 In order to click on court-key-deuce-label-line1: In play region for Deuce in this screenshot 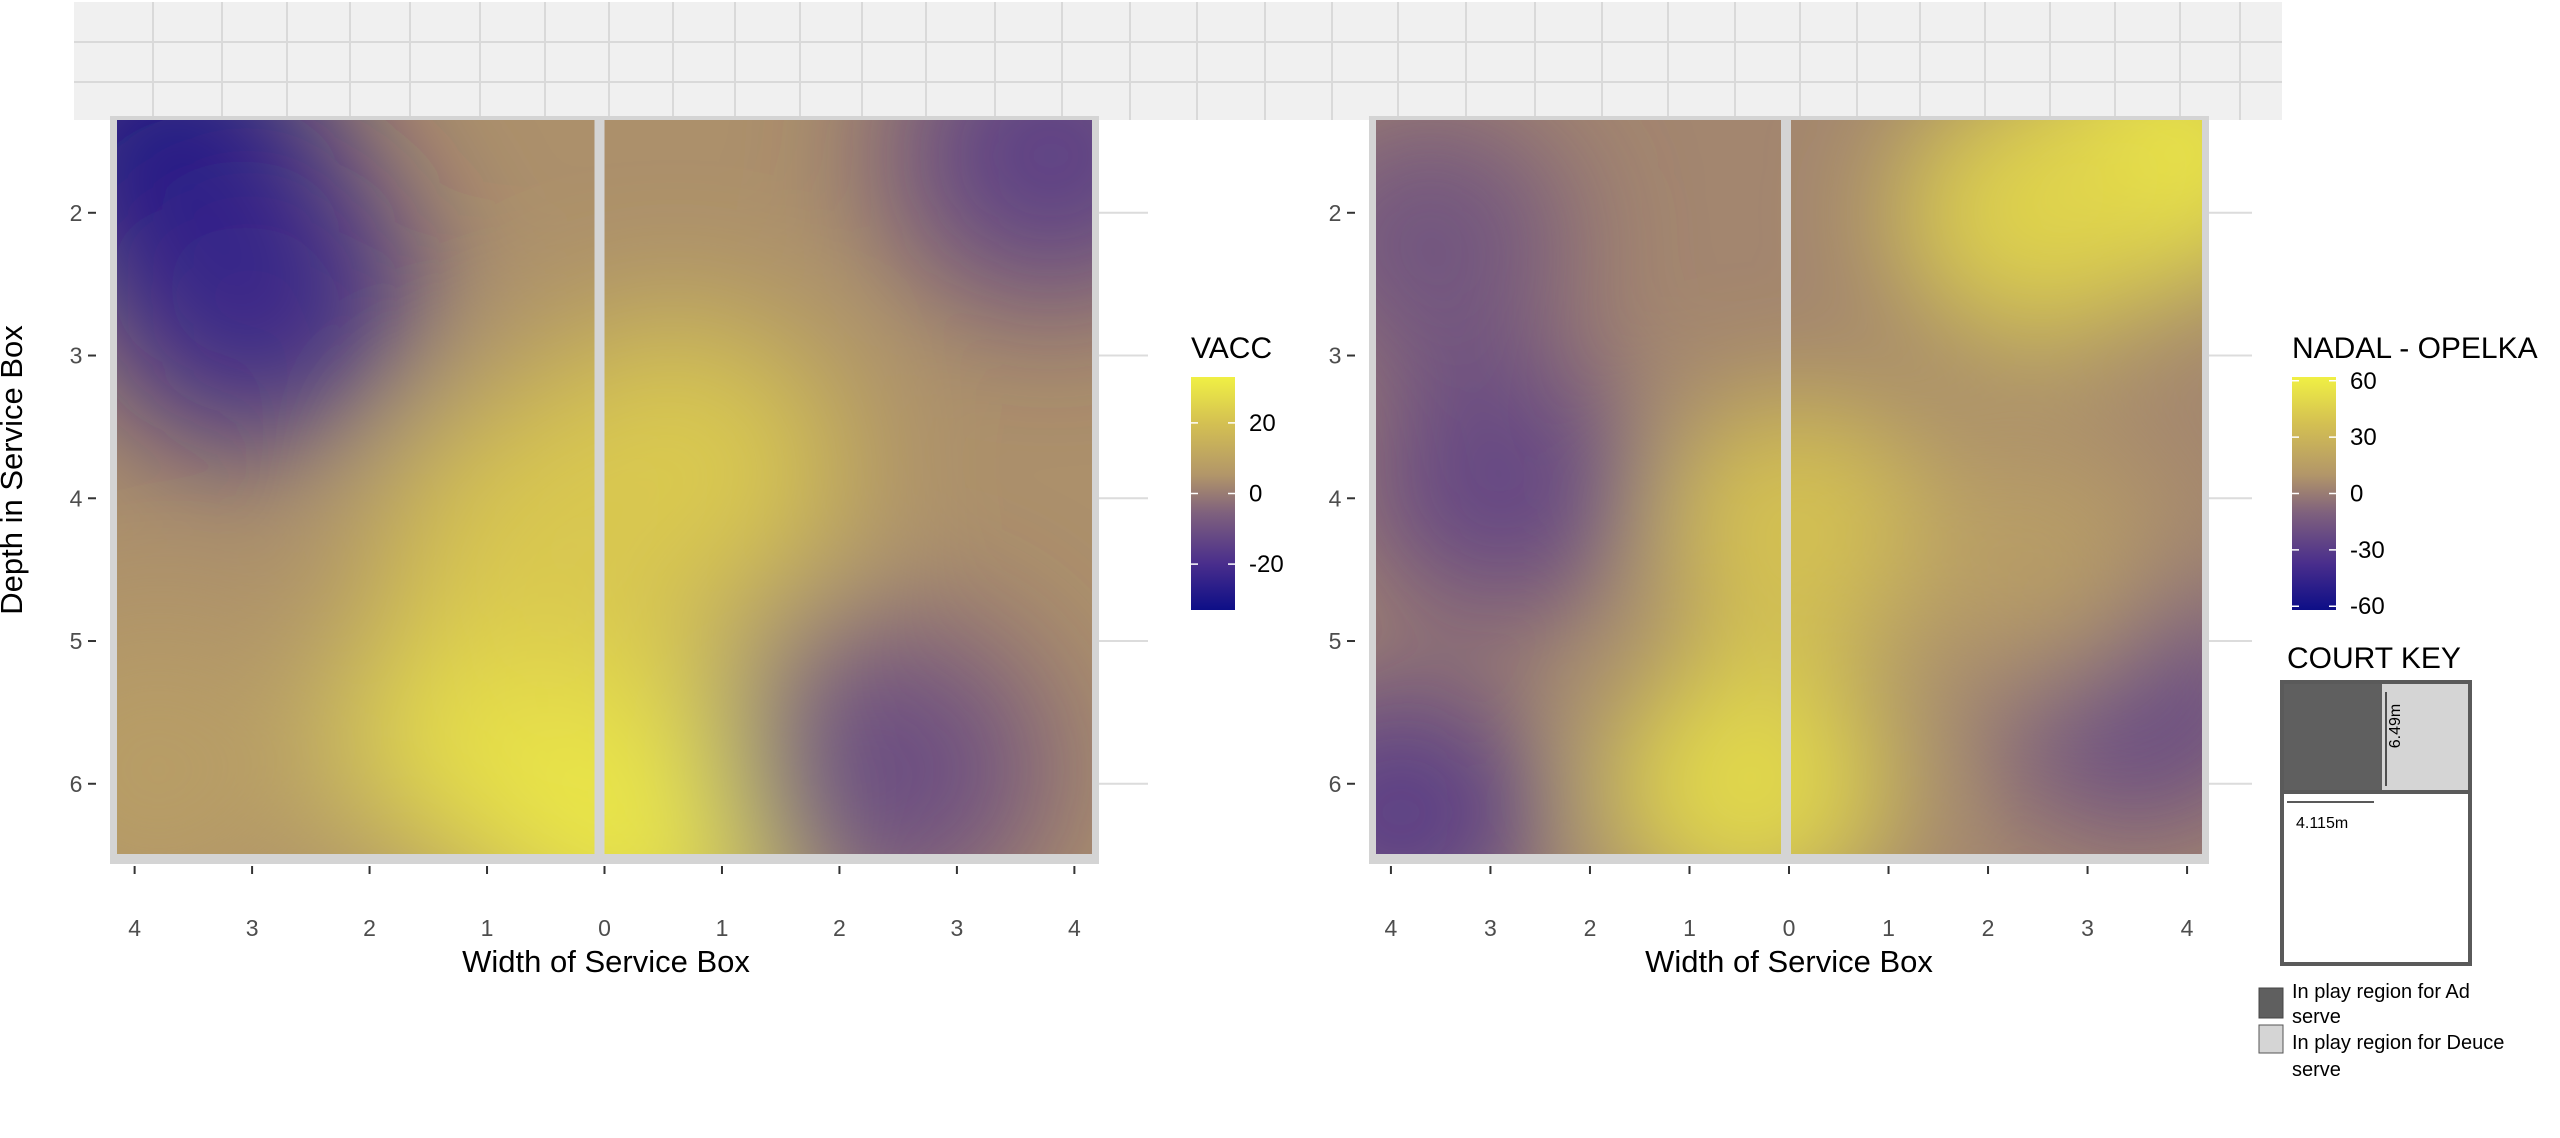, I will do `click(2398, 1043)`.